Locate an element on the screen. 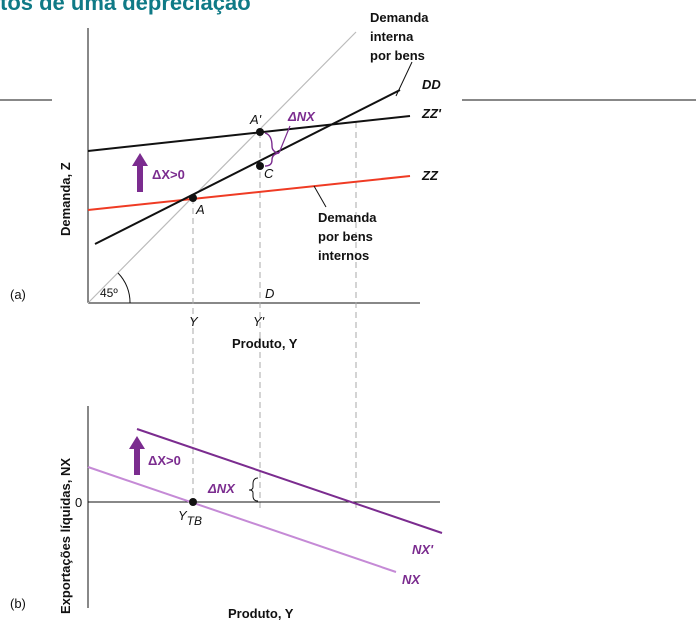  goods-demand-line-3: internos is located at coordinates (343, 255).